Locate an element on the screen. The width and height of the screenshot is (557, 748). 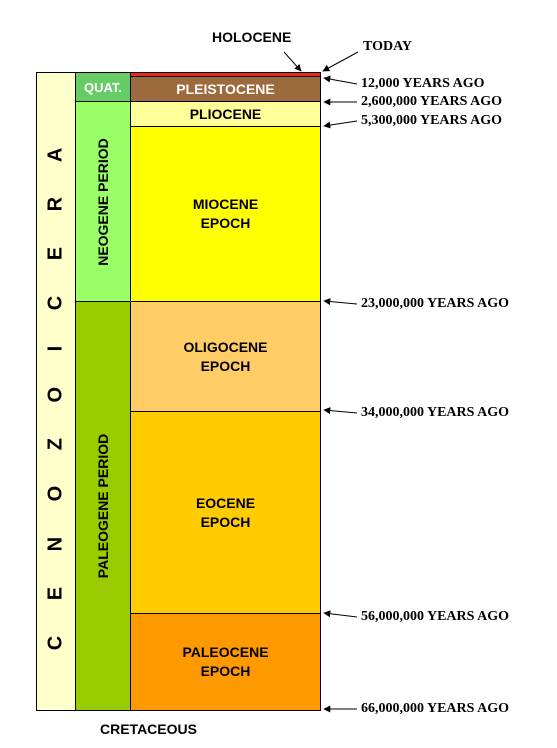
arrow-b4 is located at coordinates (340, 302).